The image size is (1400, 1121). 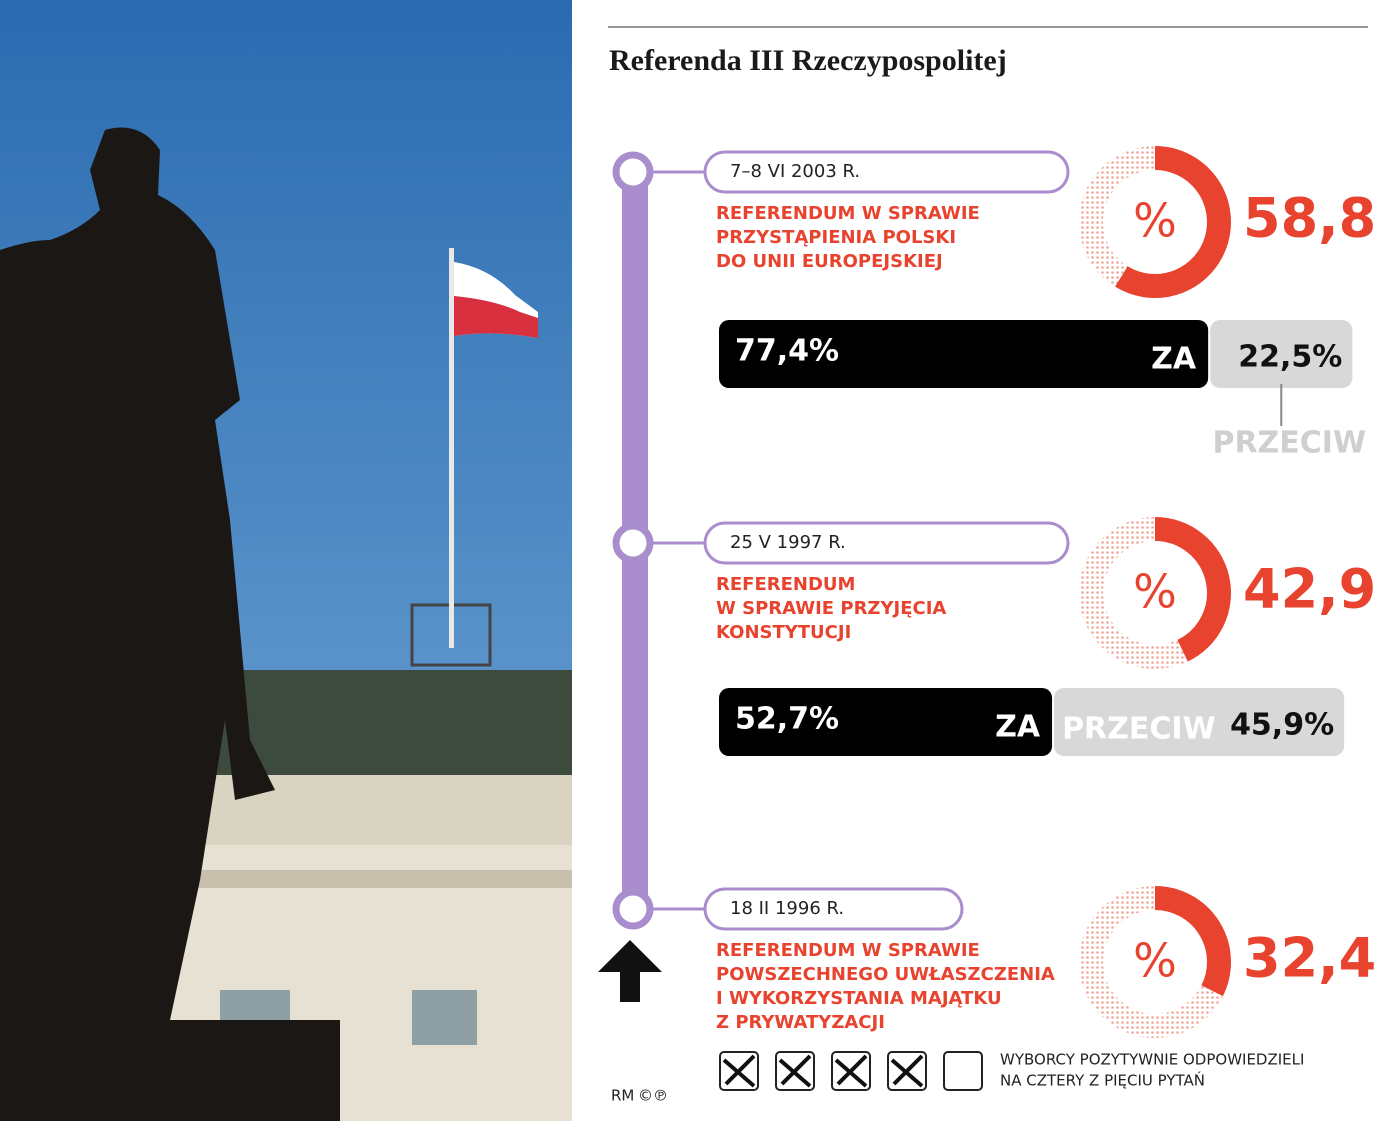 What do you see at coordinates (653, 1096) in the screenshot?
I see `copyright: ©℗` at bounding box center [653, 1096].